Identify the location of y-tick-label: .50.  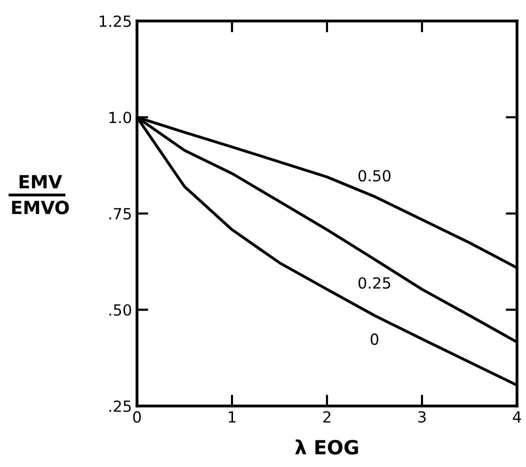
(120, 310).